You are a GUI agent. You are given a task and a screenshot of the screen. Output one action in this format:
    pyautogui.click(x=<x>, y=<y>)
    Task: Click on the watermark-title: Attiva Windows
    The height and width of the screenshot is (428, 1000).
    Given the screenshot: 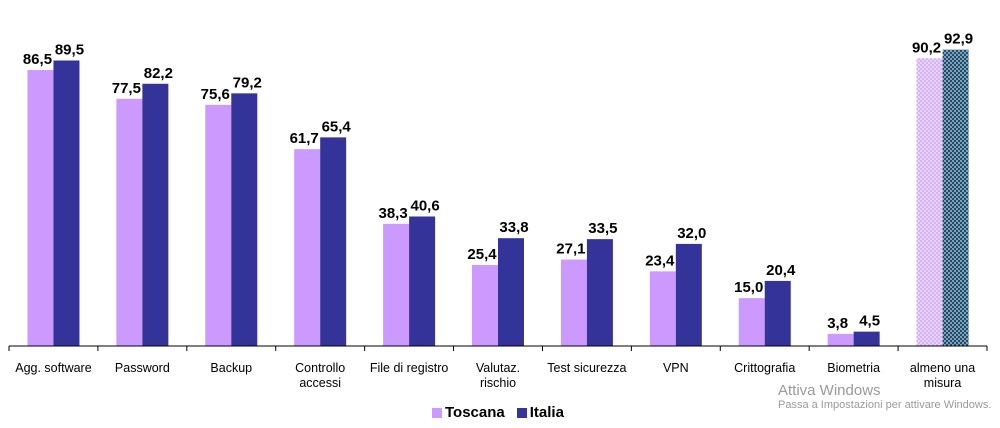 What is the action you would take?
    pyautogui.click(x=829, y=390)
    